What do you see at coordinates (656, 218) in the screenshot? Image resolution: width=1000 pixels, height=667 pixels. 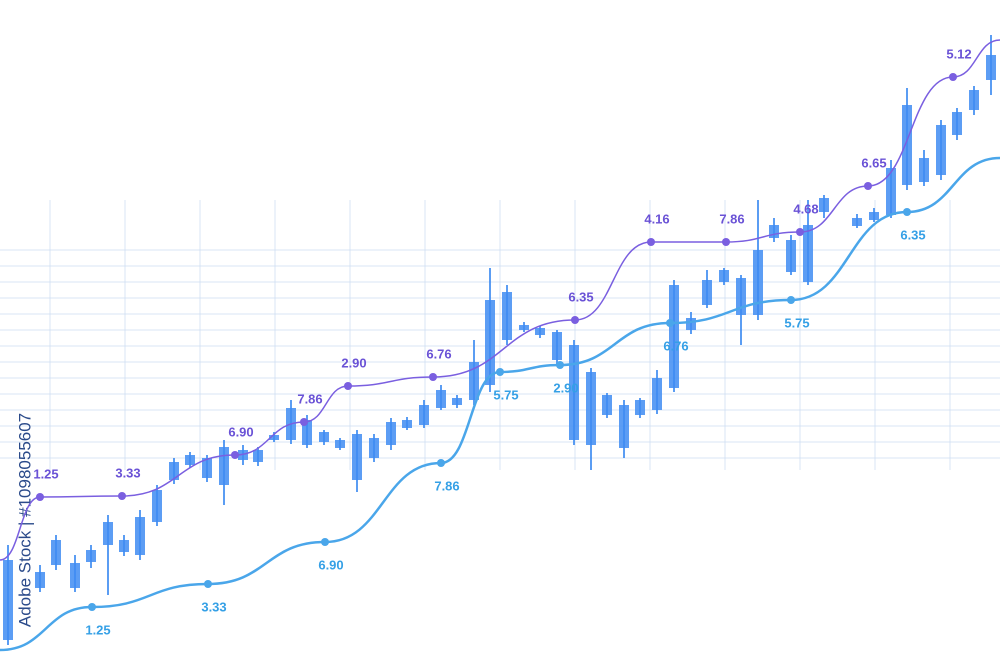 I see `point-label: 4.16` at bounding box center [656, 218].